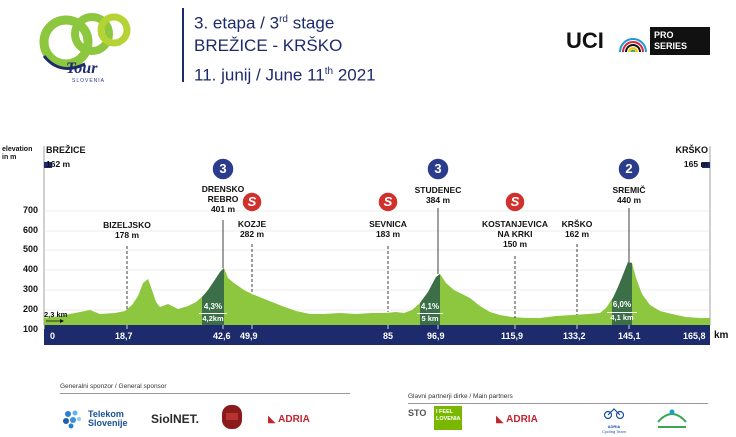  What do you see at coordinates (629, 336) in the screenshot?
I see `km-145-1: 145,1` at bounding box center [629, 336].